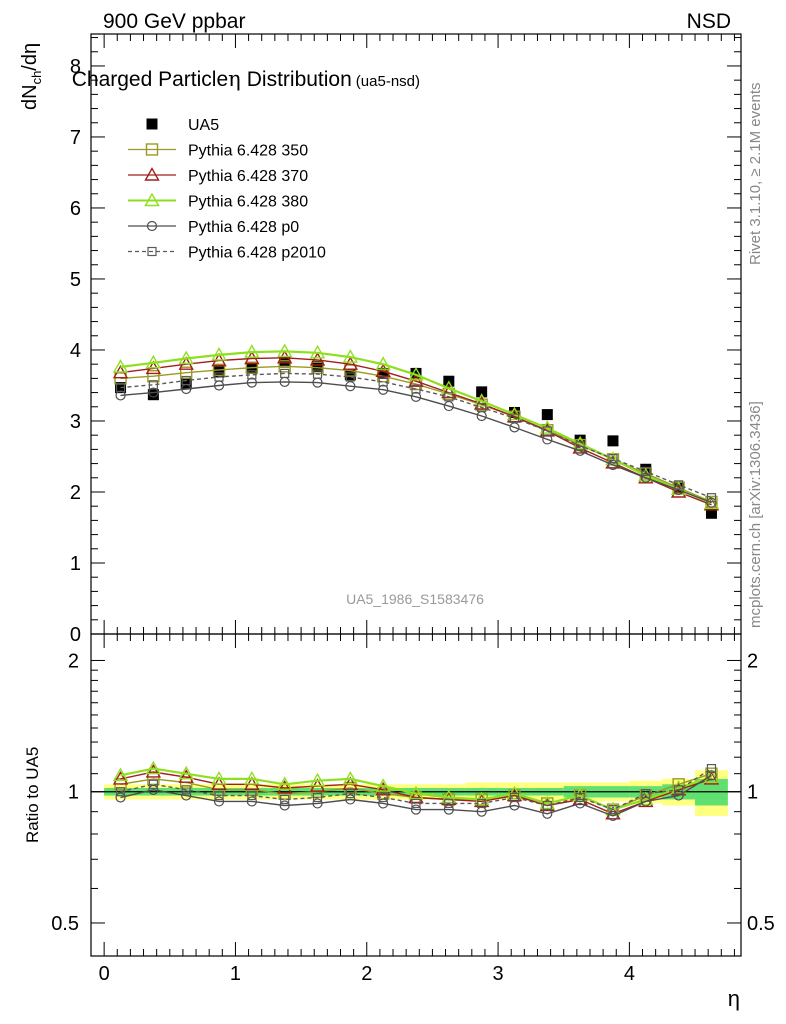 Image resolution: width=786 pixels, height=1024 pixels. I want to click on y-tick-label: 7, so click(75, 138).